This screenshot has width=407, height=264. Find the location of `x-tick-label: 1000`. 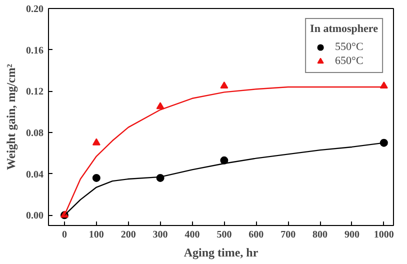

x-tick-label: 1000 is located at coordinates (384, 235).